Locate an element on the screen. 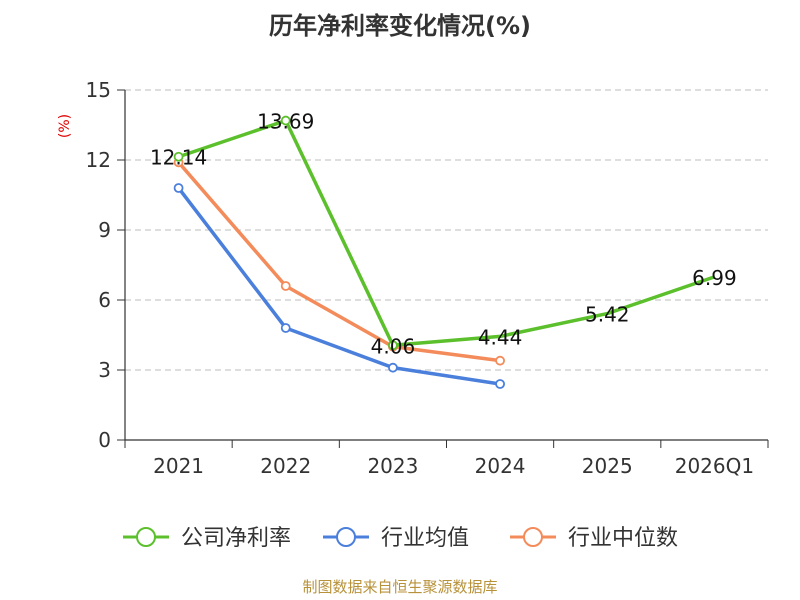 The image size is (800, 600). legend-item: 公司净利率 is located at coordinates (207, 538).